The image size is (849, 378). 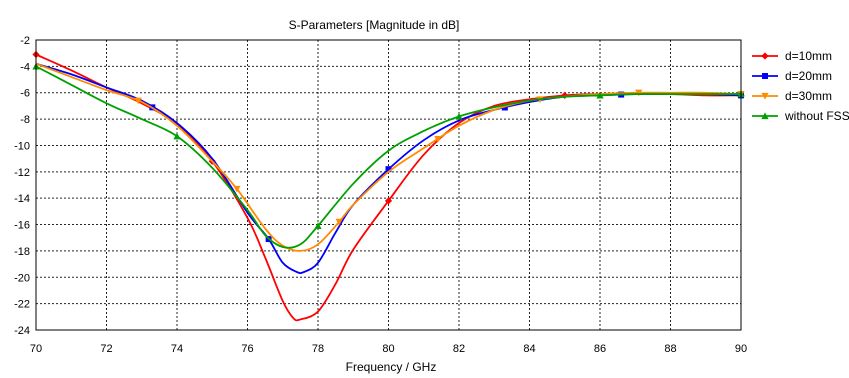 I want to click on x-tick-label: 86, so click(x=600, y=349).